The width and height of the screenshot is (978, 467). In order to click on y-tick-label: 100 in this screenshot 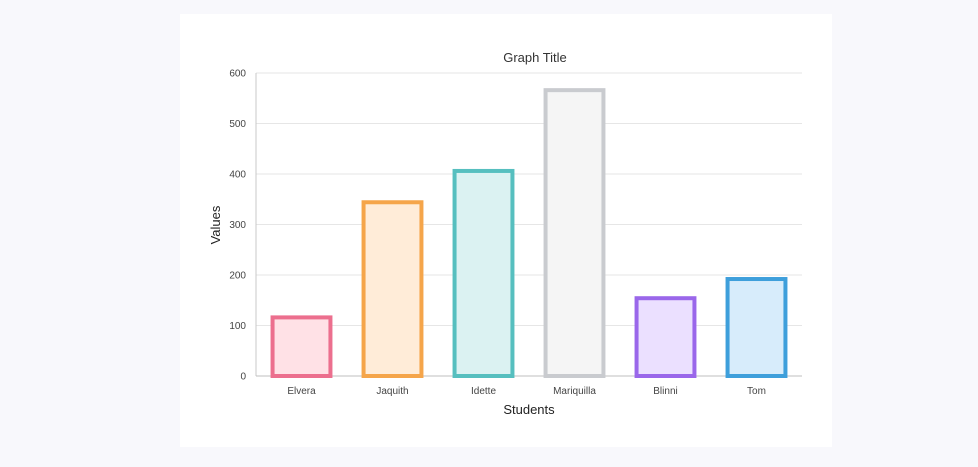, I will do `click(237, 326)`.